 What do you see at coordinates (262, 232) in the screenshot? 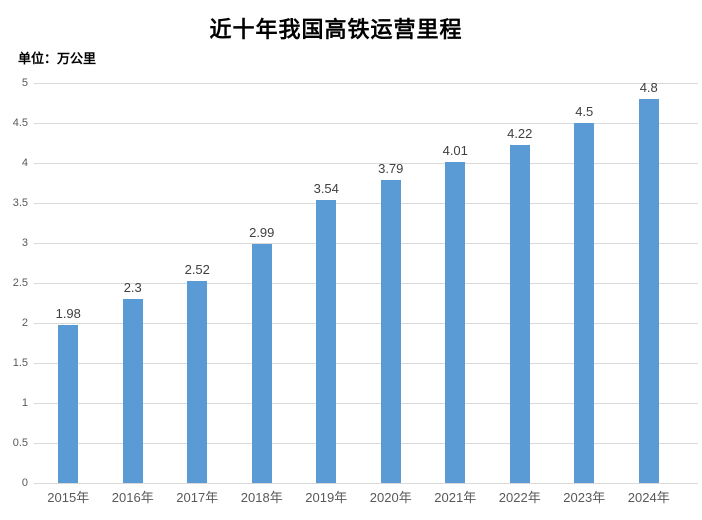
I see `bar-value-label: 2.99` at bounding box center [262, 232].